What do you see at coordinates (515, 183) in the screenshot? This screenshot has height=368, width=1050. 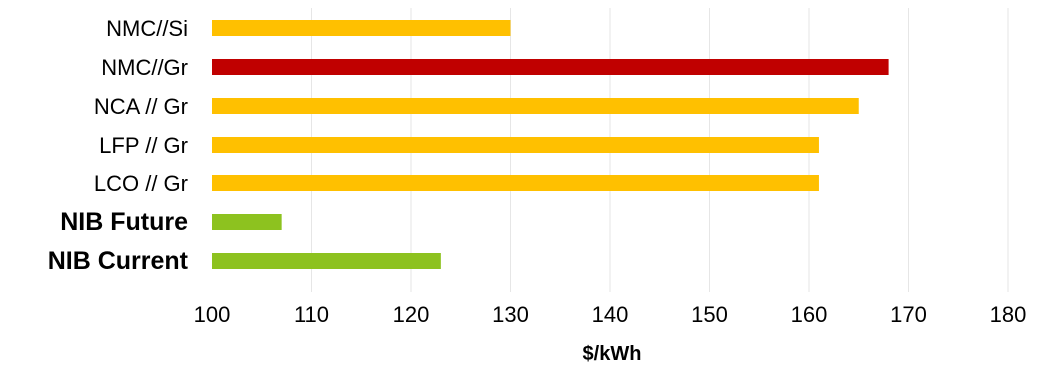 I see `bar-lco-gr` at bounding box center [515, 183].